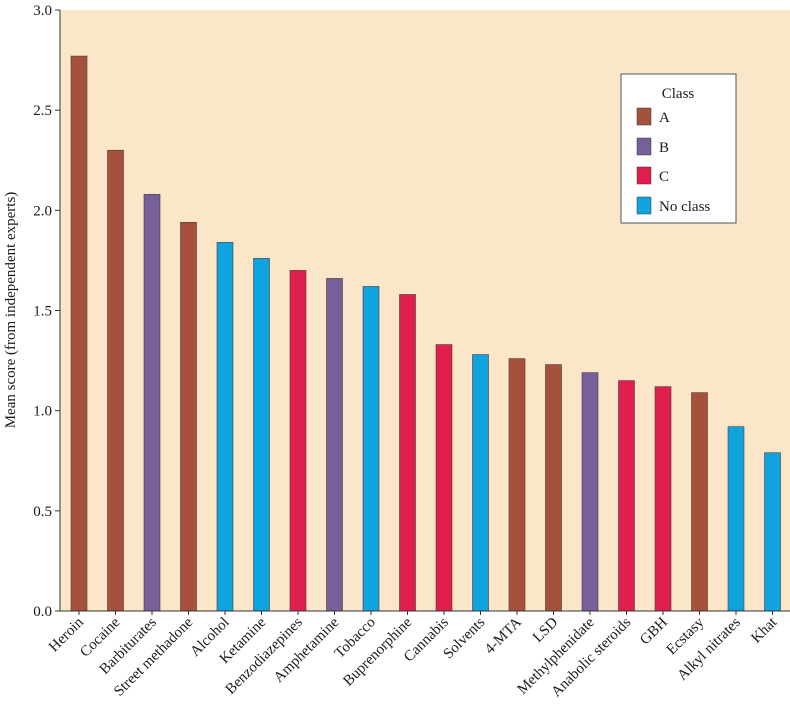 The width and height of the screenshot is (790, 717). Describe the element at coordinates (464, 638) in the screenshot. I see `x-tick-label: Solvents` at that location.